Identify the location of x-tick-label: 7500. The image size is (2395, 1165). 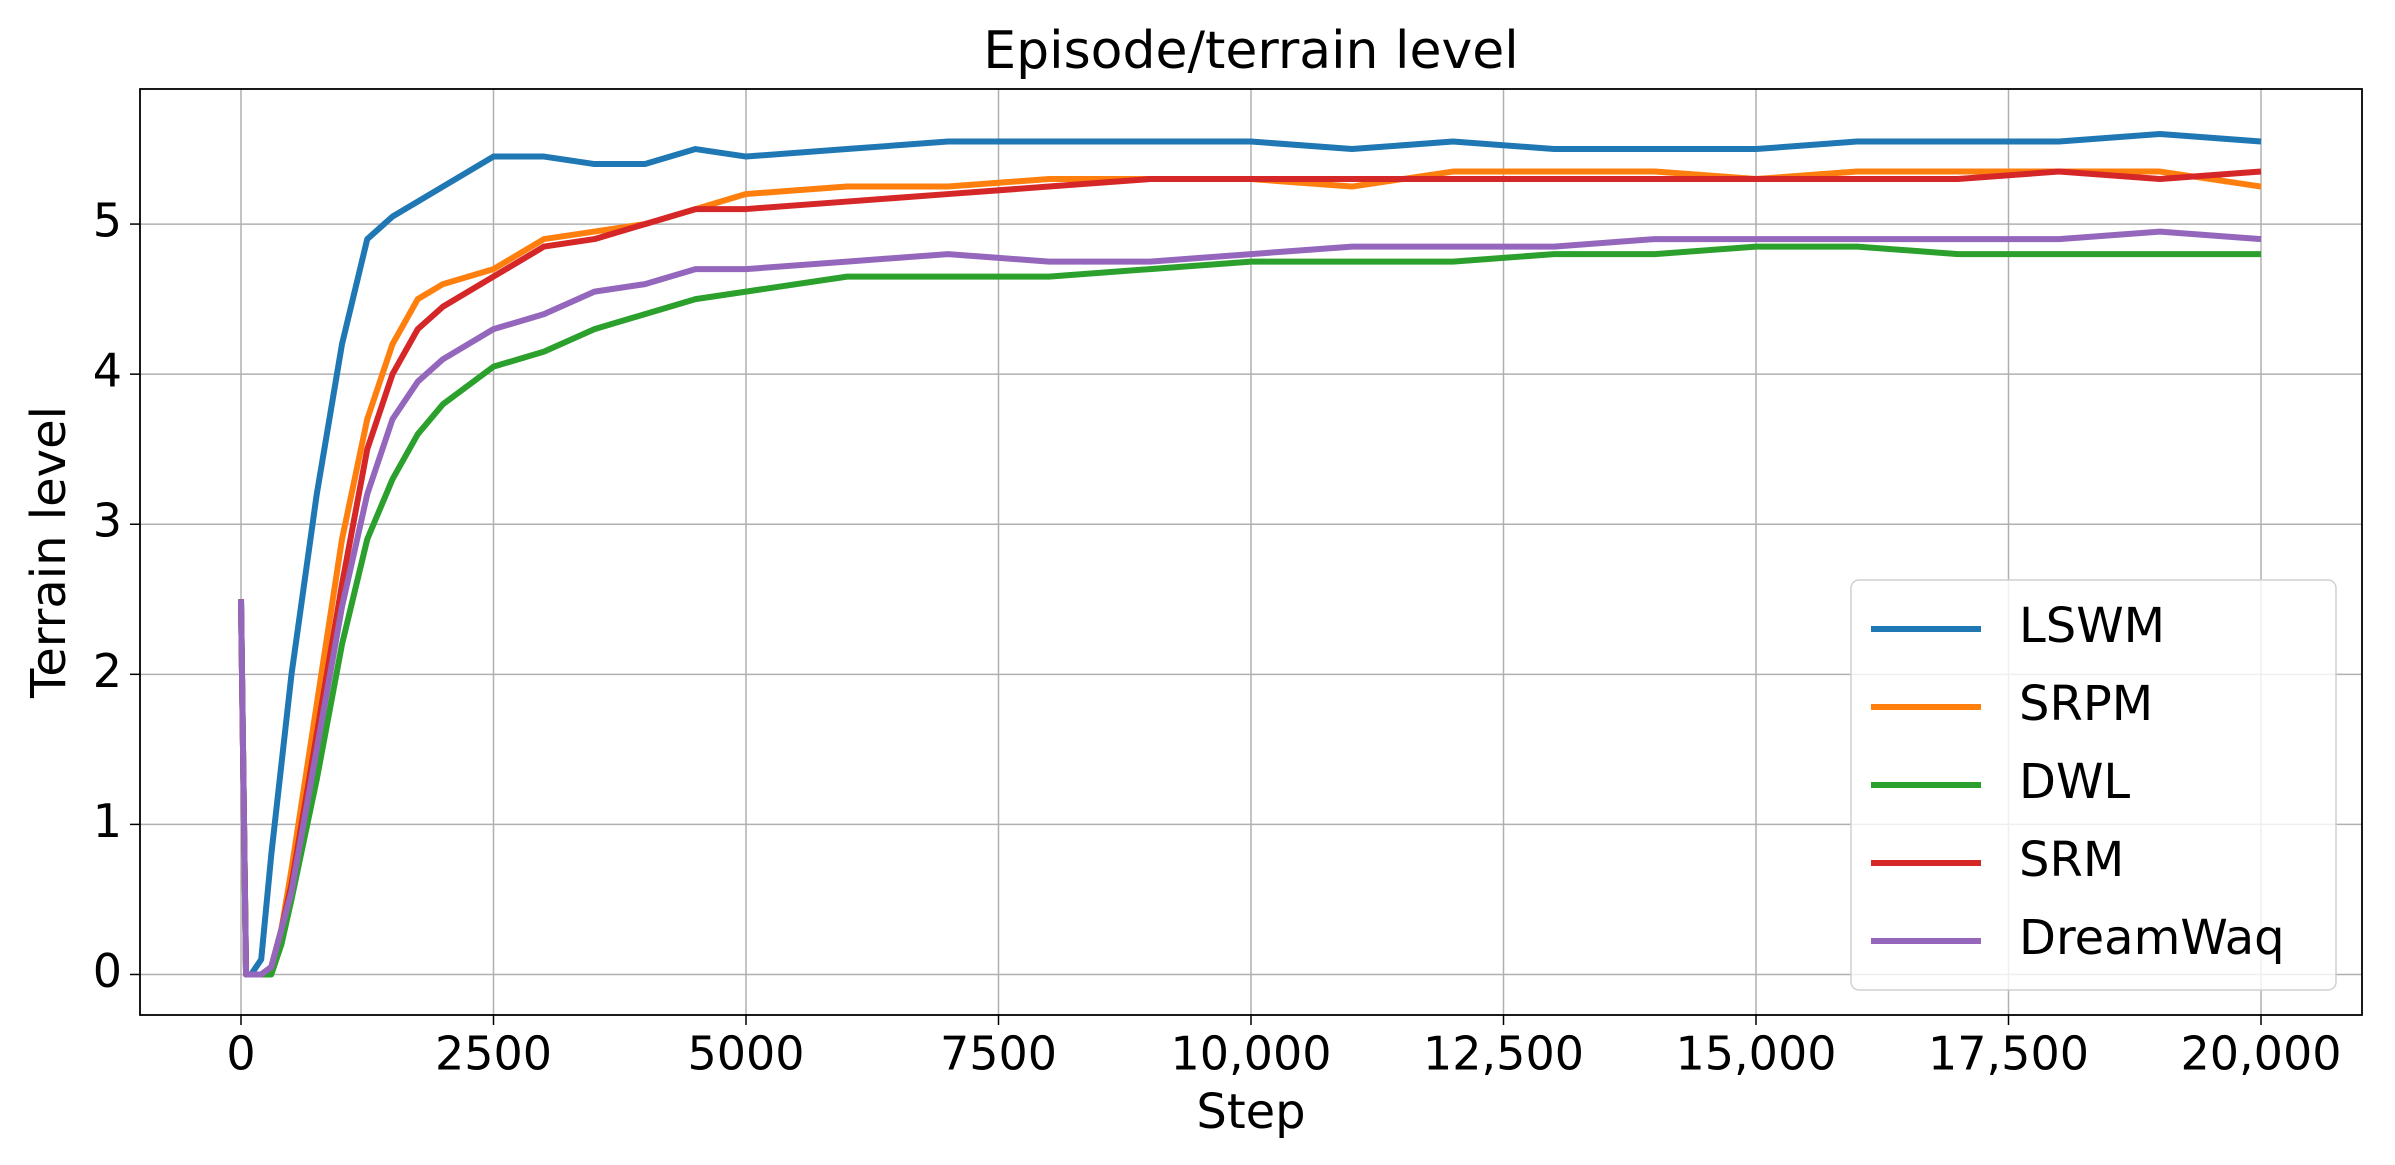
(998, 1054).